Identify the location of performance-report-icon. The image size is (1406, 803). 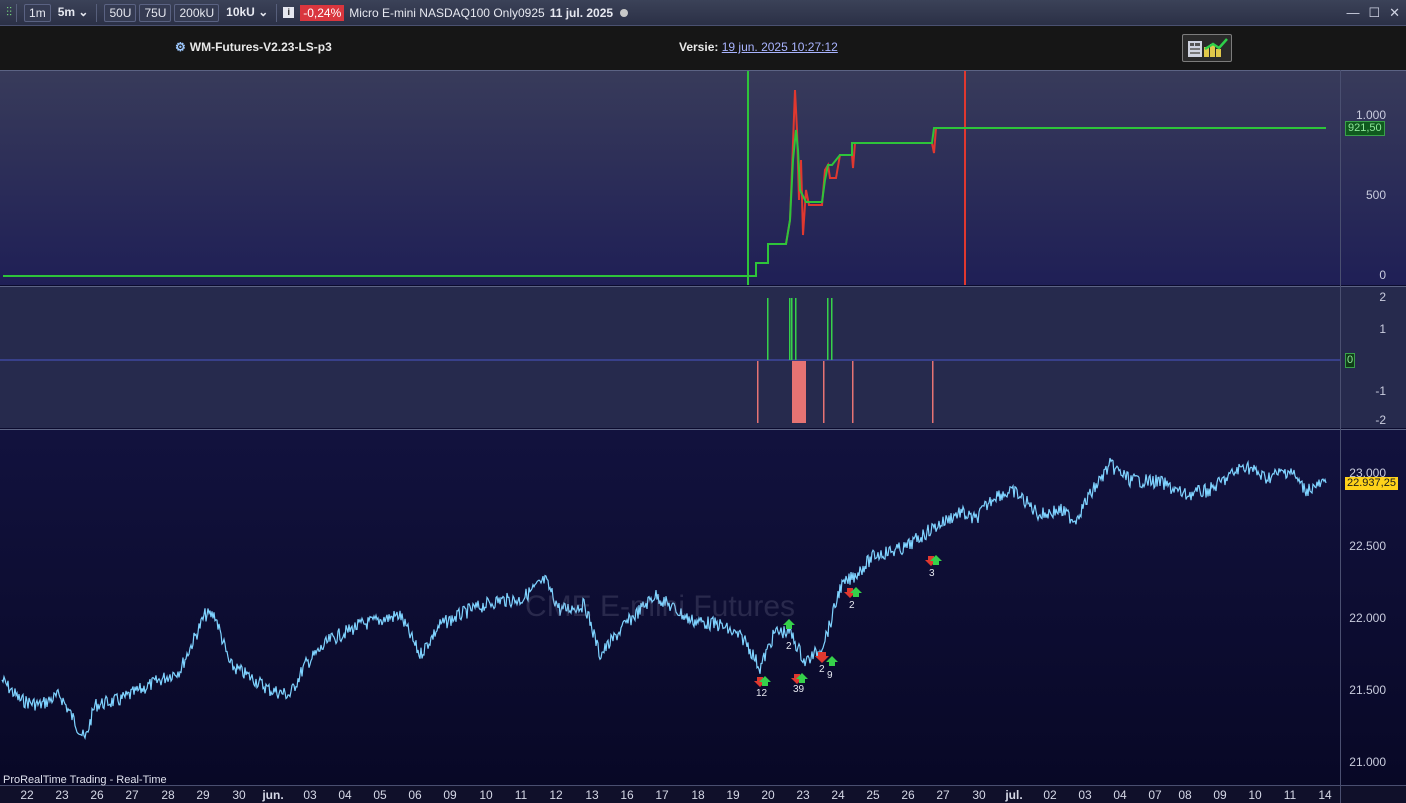
(1207, 48).